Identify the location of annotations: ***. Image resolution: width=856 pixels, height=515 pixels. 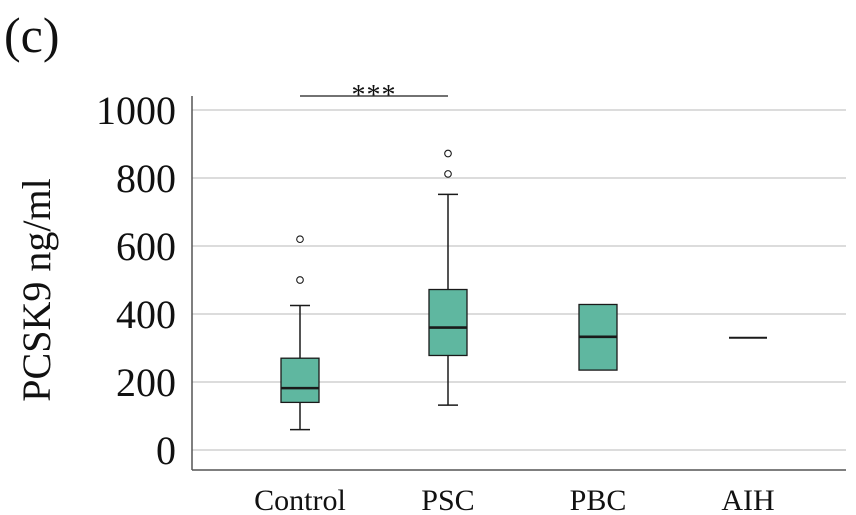
(374, 95).